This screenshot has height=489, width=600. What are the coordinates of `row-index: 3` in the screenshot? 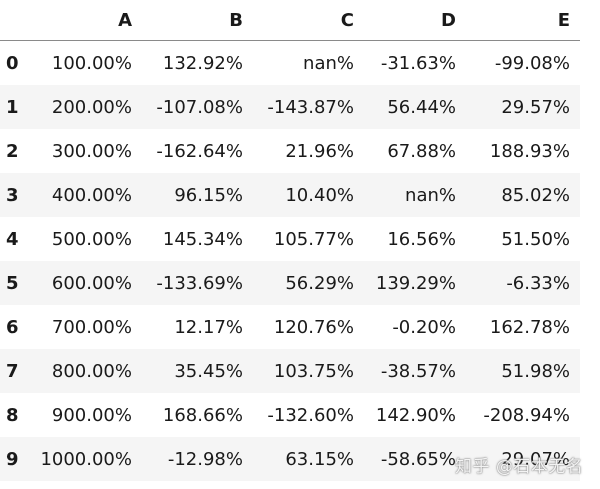 It's located at (12, 195).